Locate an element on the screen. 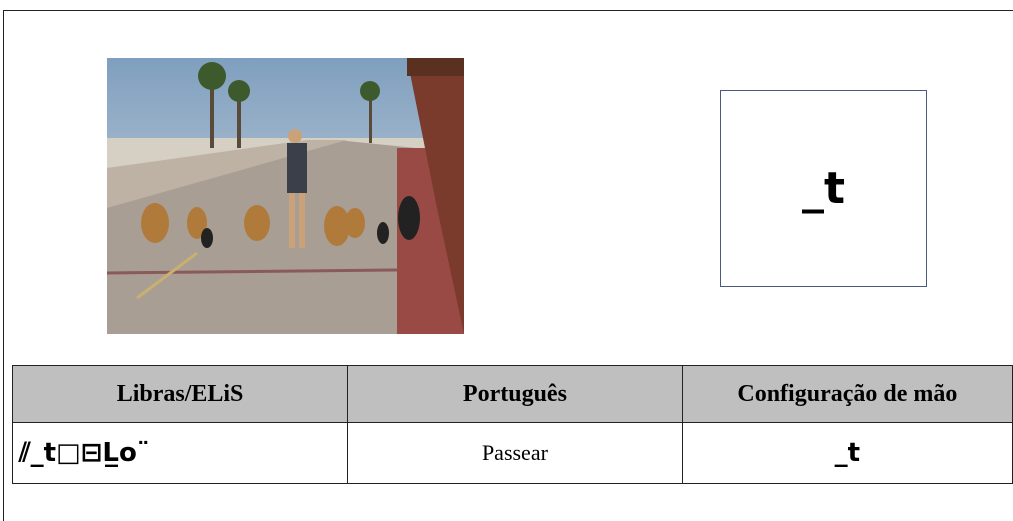 The height and width of the screenshot is (521, 1013). handshape-symbol: _t is located at coordinates (823, 188).